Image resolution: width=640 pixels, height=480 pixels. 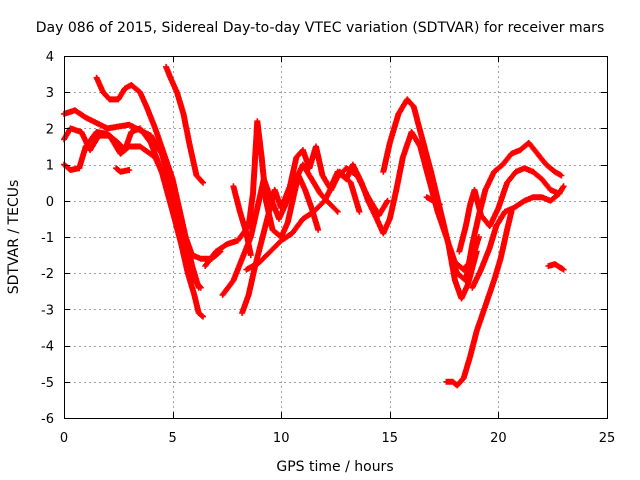 I want to click on y-tick-label: 3, so click(x=50, y=93).